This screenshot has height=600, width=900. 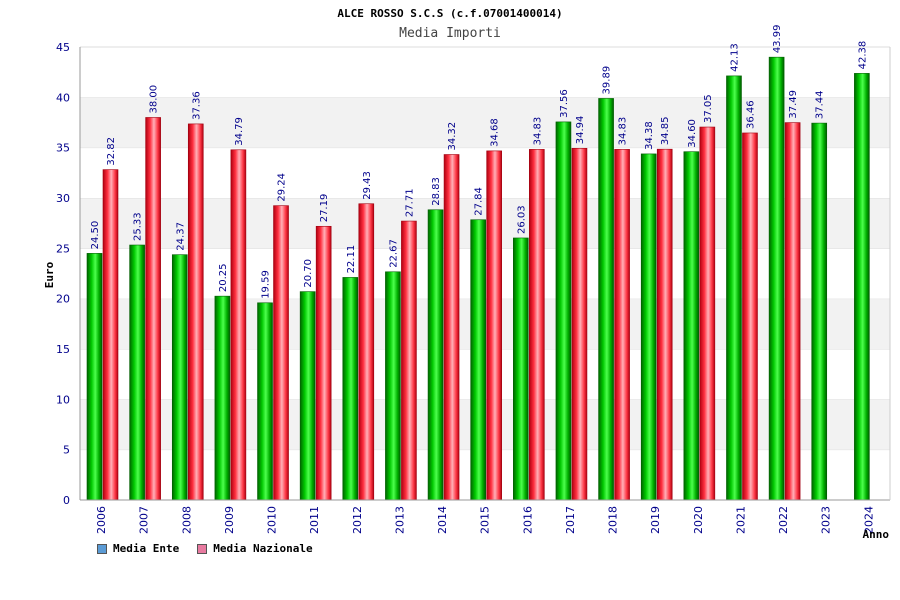 I want to click on y-tick-label: 30, so click(x=63, y=198).